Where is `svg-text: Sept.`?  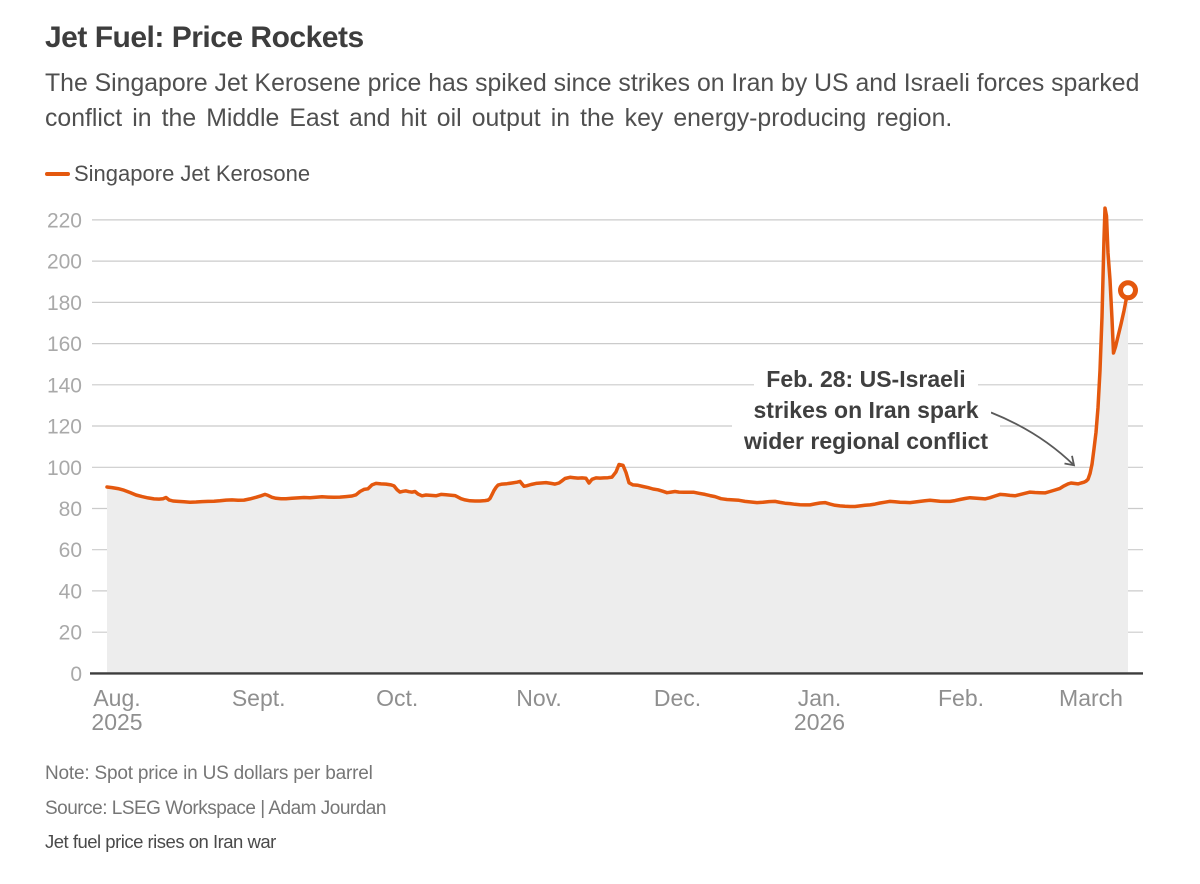
svg-text: Sept. is located at coordinates (259, 698).